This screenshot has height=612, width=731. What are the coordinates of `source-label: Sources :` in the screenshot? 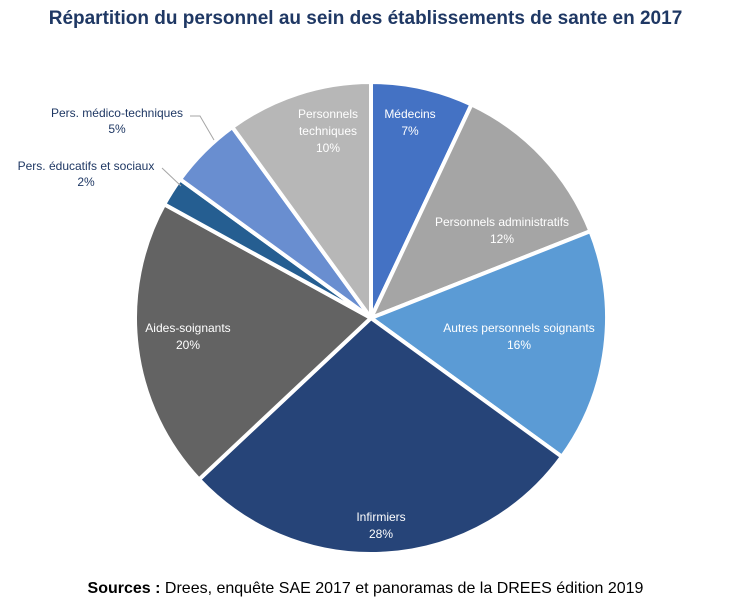 It's located at (124, 588).